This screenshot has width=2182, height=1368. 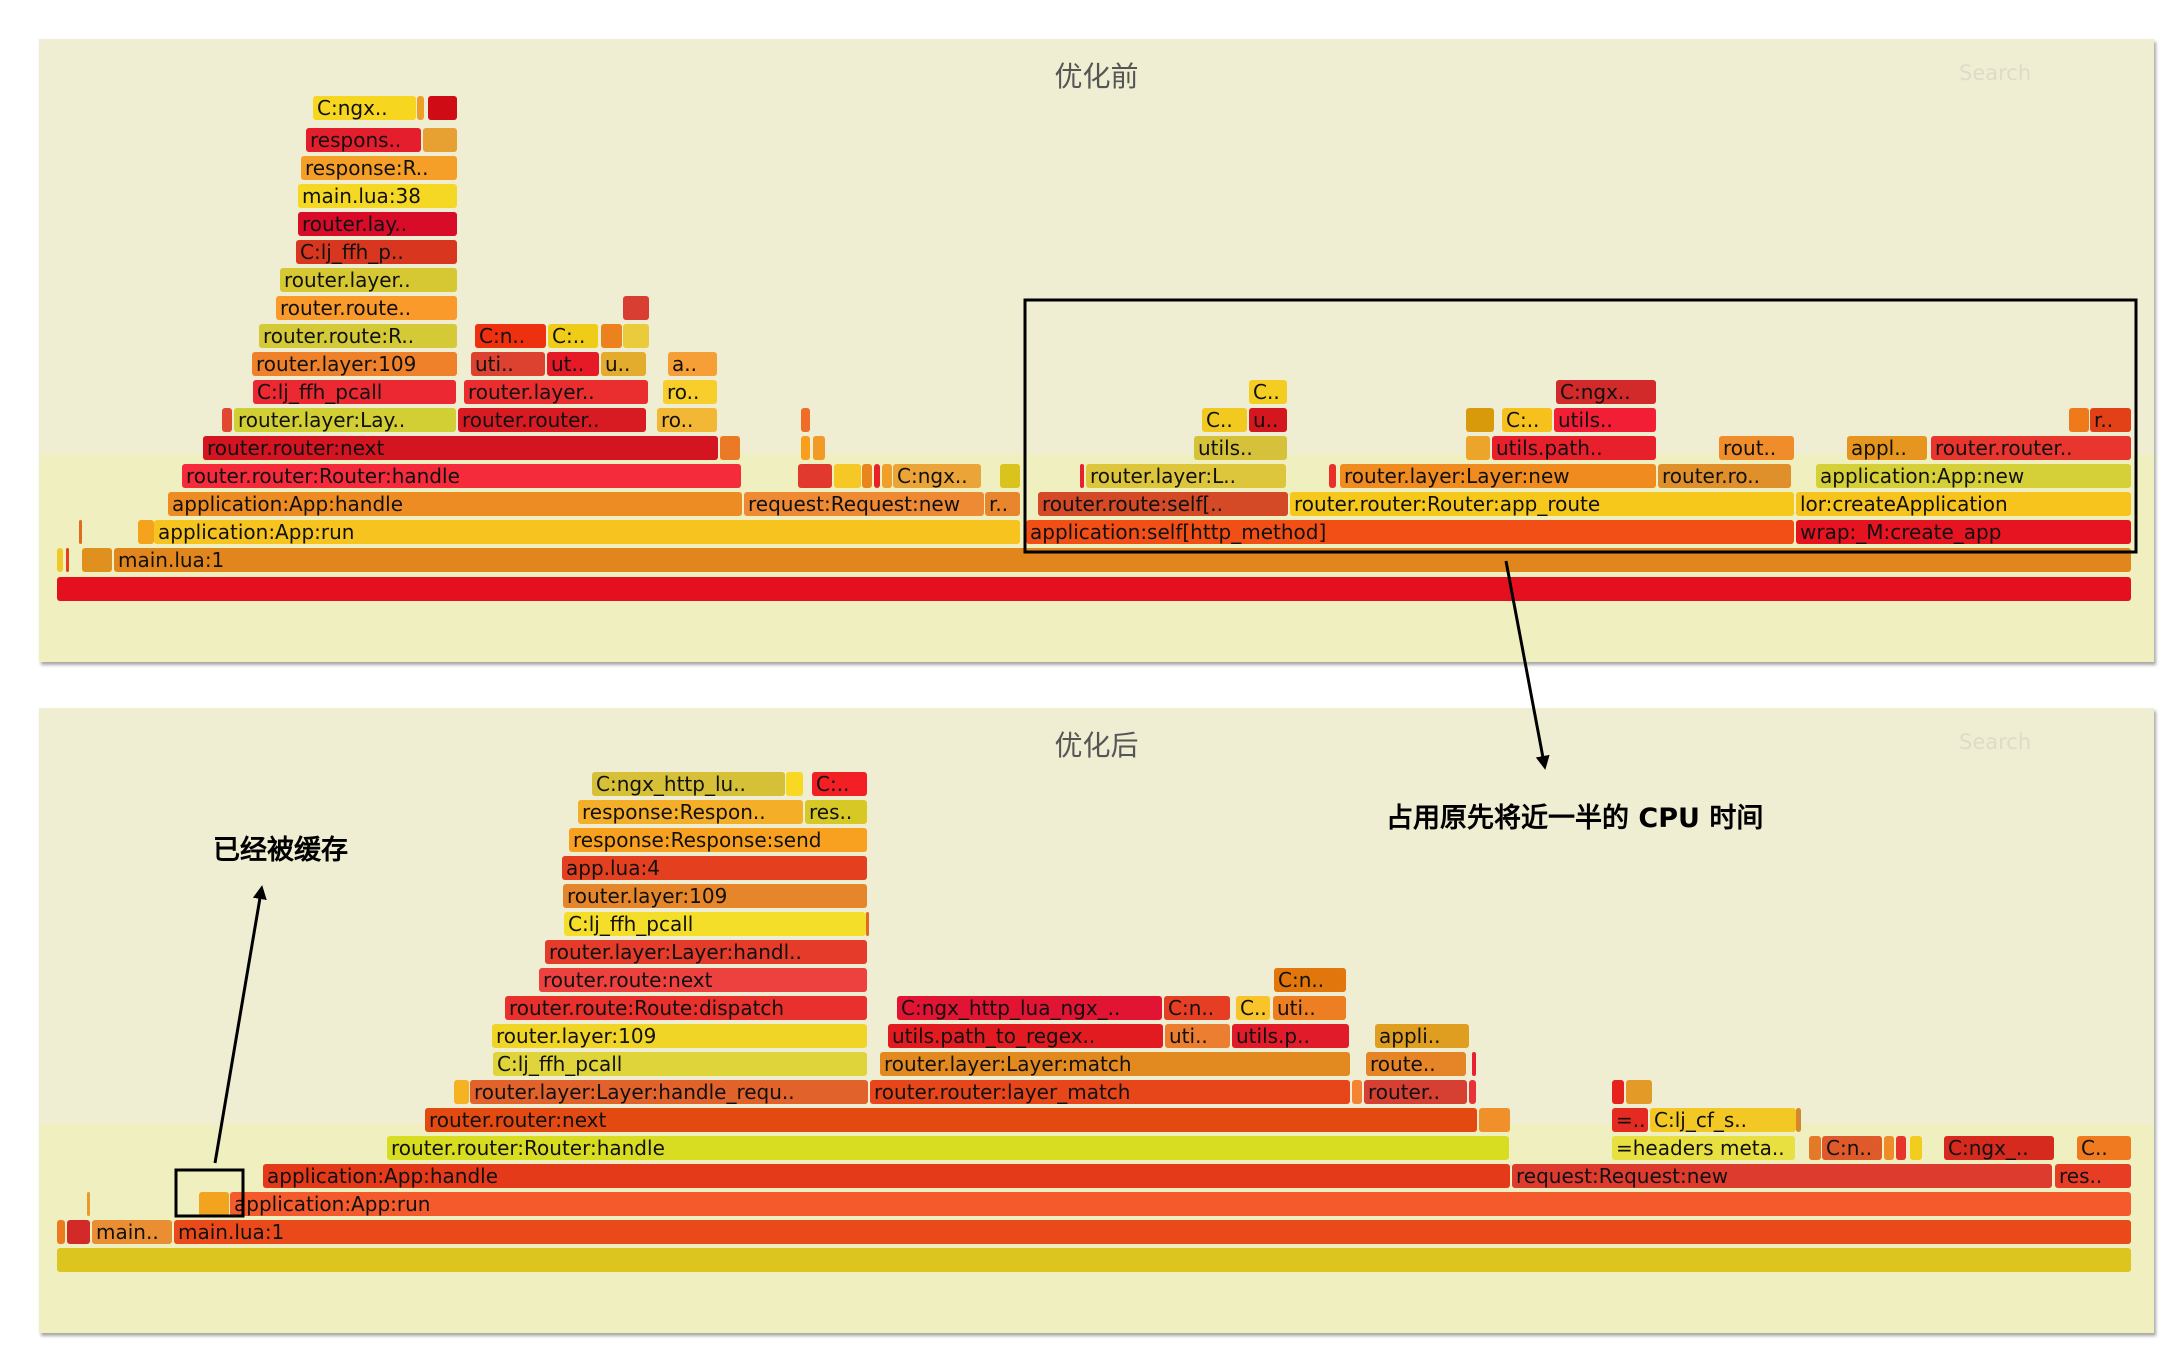 I want to click on before-flame-frame: request:Request:new, so click(x=864, y=504).